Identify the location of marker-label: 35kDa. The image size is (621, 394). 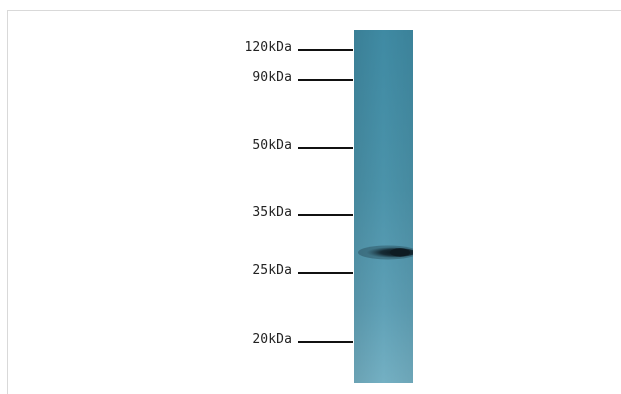
(272, 212).